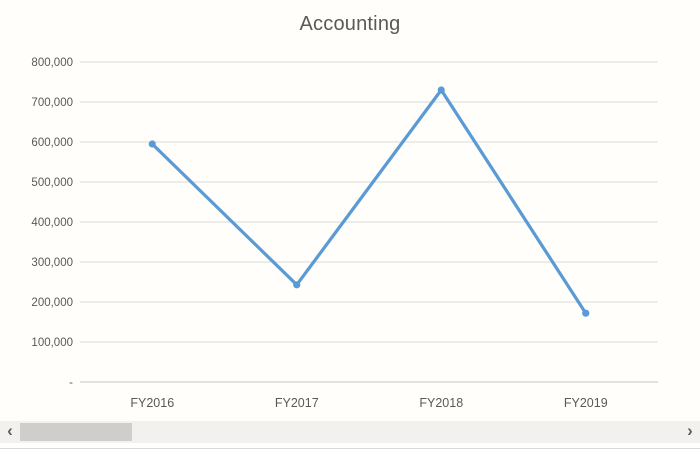 This screenshot has width=700, height=454. Describe the element at coordinates (52, 183) in the screenshot. I see `y-axis-label: 500,000` at that location.